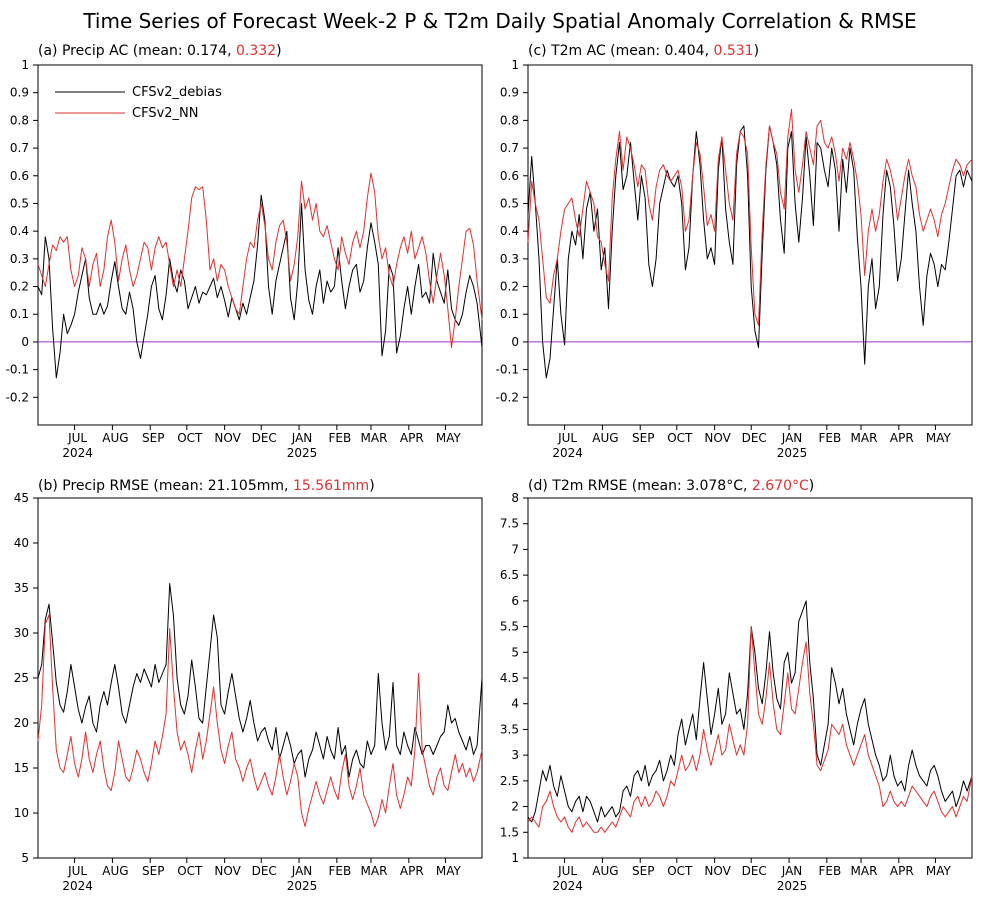 The image size is (1000, 904). What do you see at coordinates (509, 524) in the screenshot?
I see `y-tick-label: 7.5` at bounding box center [509, 524].